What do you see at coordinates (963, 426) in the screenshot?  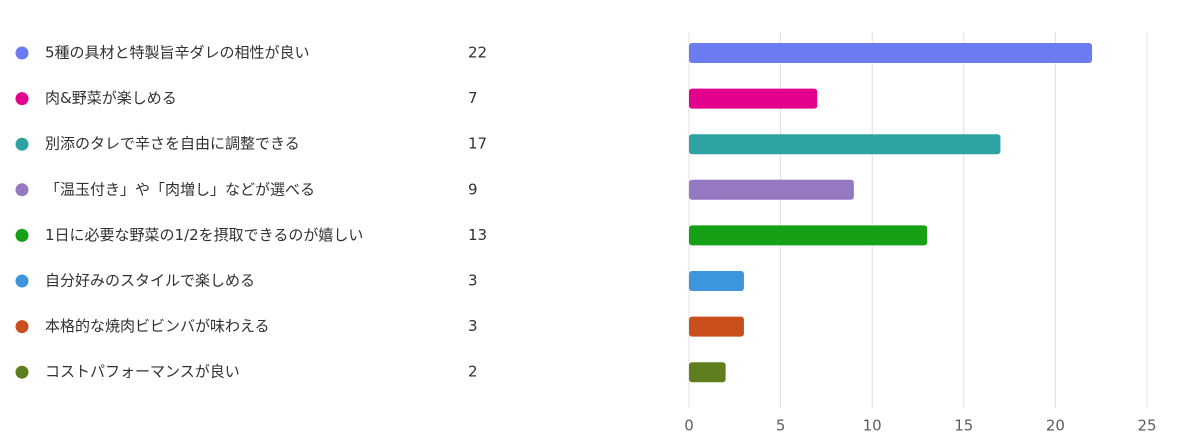 I see `x-tick-label: 15` at bounding box center [963, 426].